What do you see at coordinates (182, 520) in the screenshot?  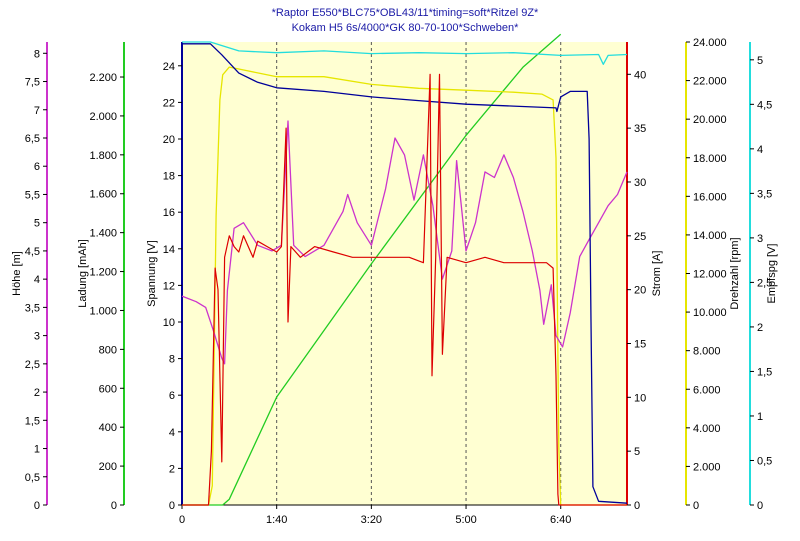 I see `x-tick-label-0: 0` at bounding box center [182, 520].